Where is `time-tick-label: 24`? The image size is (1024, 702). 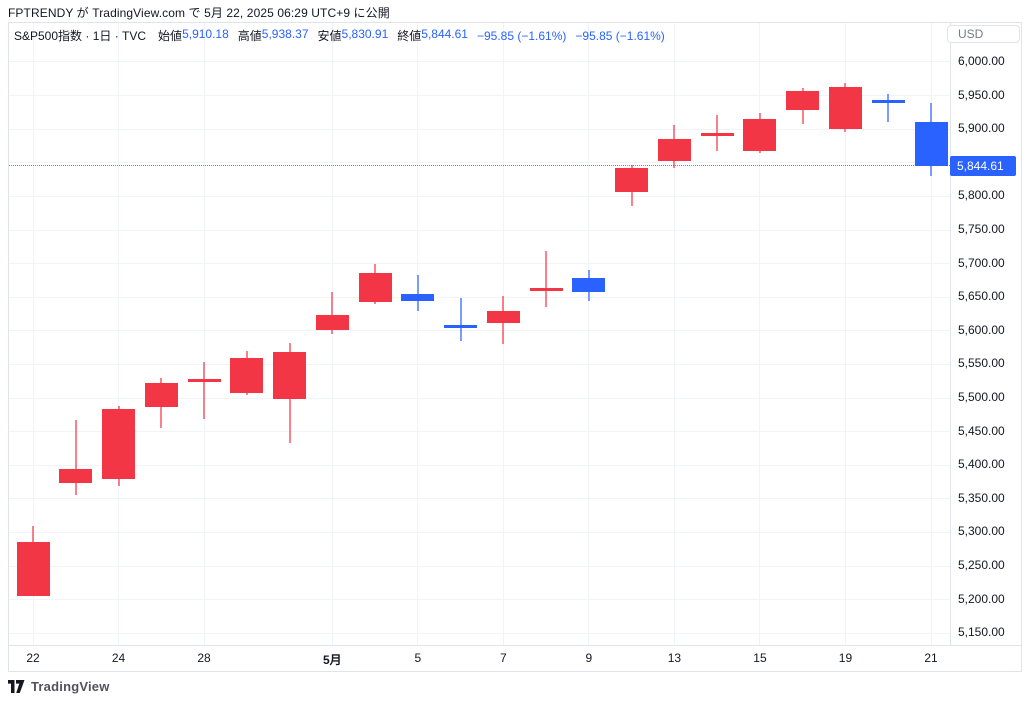
time-tick-label: 24 is located at coordinates (118, 658).